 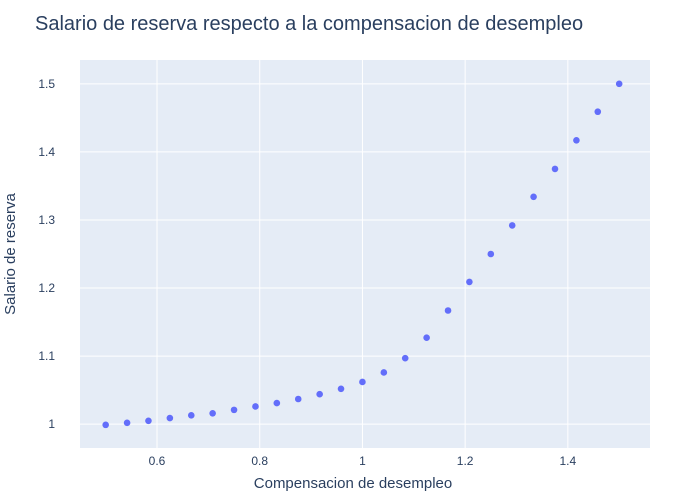 What do you see at coordinates (10, 253) in the screenshot?
I see `y-axis-title: Salario de reserva` at bounding box center [10, 253].